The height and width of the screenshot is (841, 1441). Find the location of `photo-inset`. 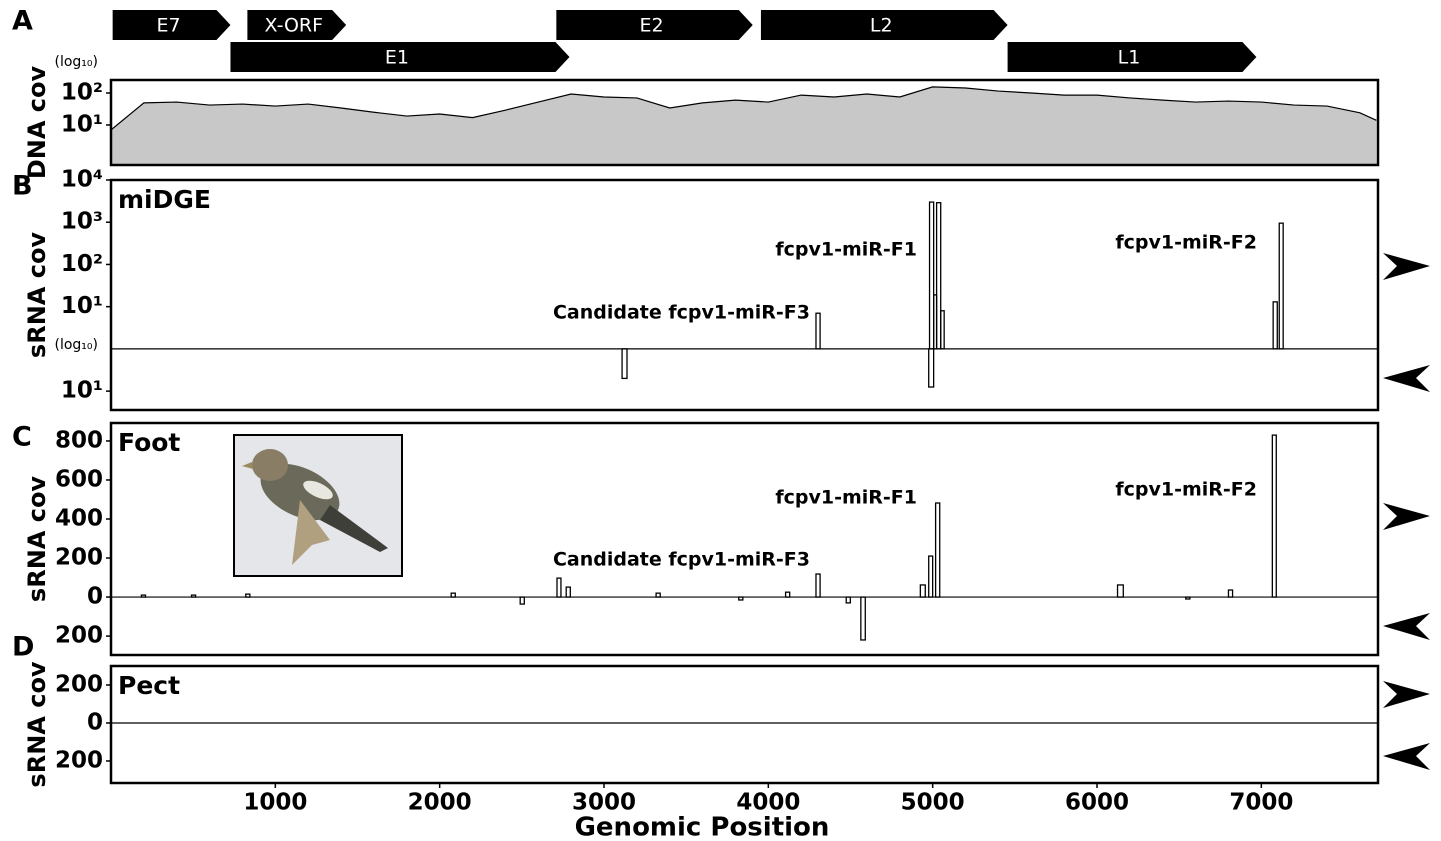

photo-inset is located at coordinates (318, 505).